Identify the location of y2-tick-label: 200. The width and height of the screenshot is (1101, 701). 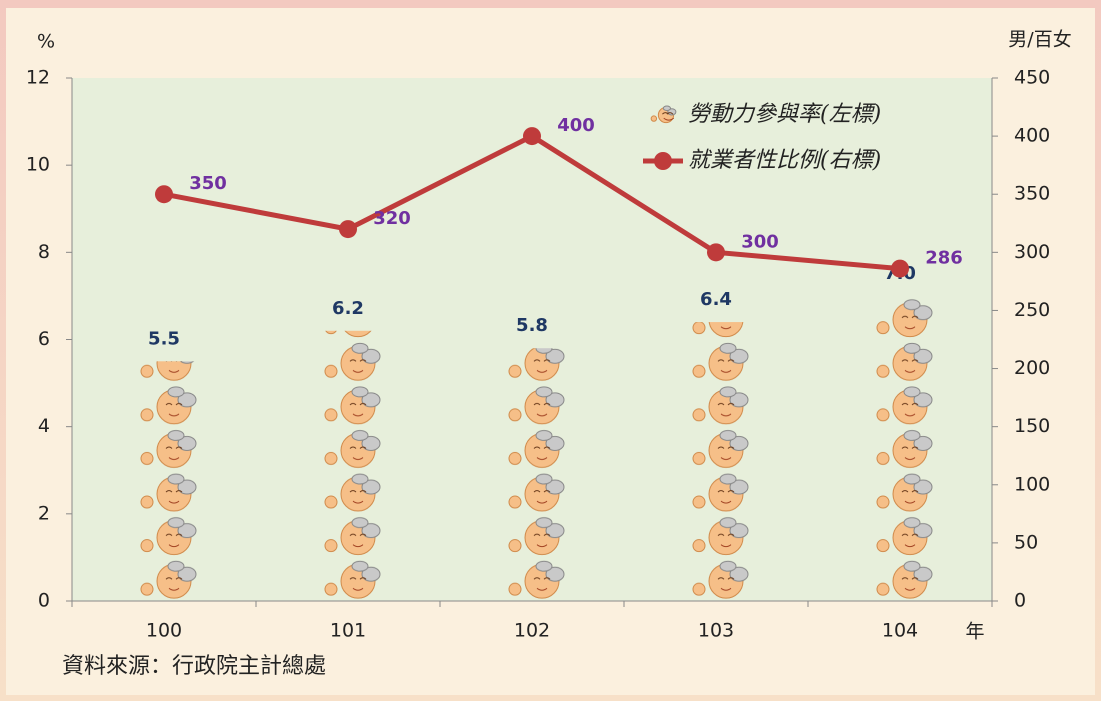
(1032, 368).